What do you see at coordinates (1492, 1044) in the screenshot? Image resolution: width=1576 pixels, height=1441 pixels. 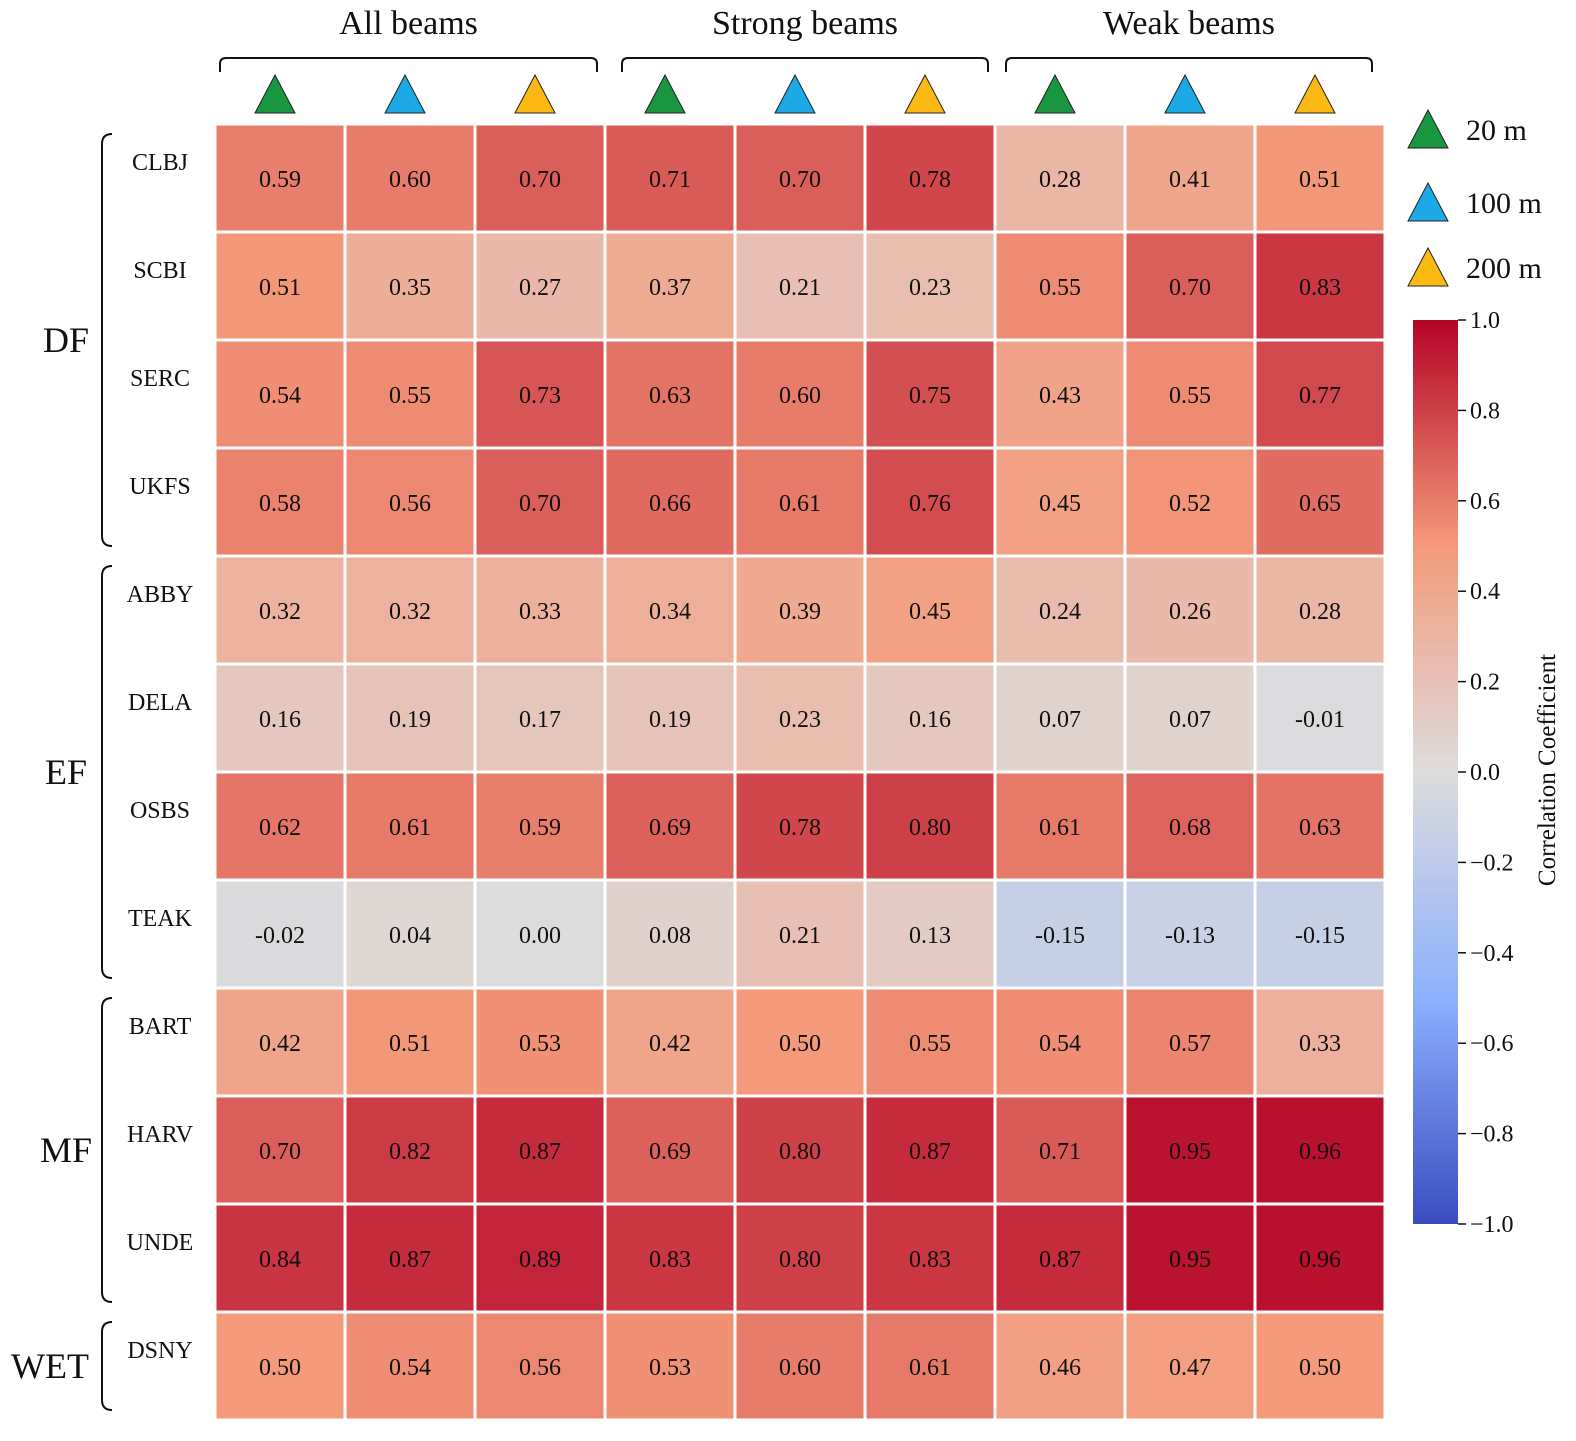 I see `colorbar-tick-label: −0.6` at bounding box center [1492, 1044].